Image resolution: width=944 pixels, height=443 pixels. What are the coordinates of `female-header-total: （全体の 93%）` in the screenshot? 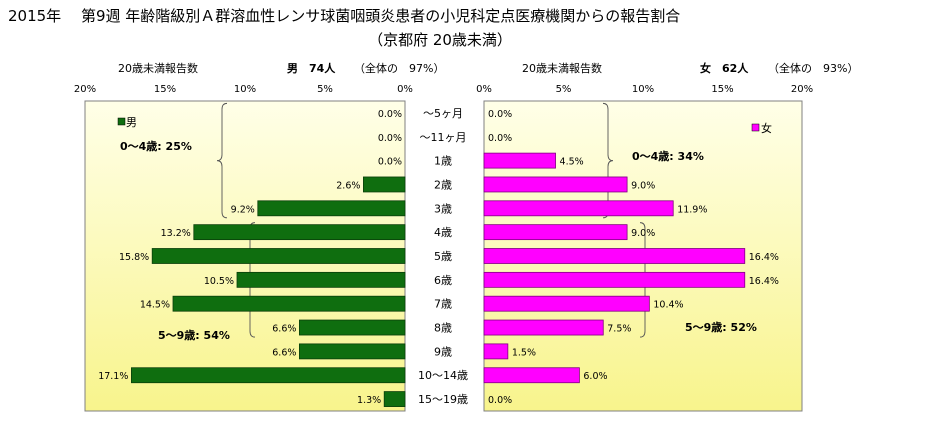 It's located at (813, 68).